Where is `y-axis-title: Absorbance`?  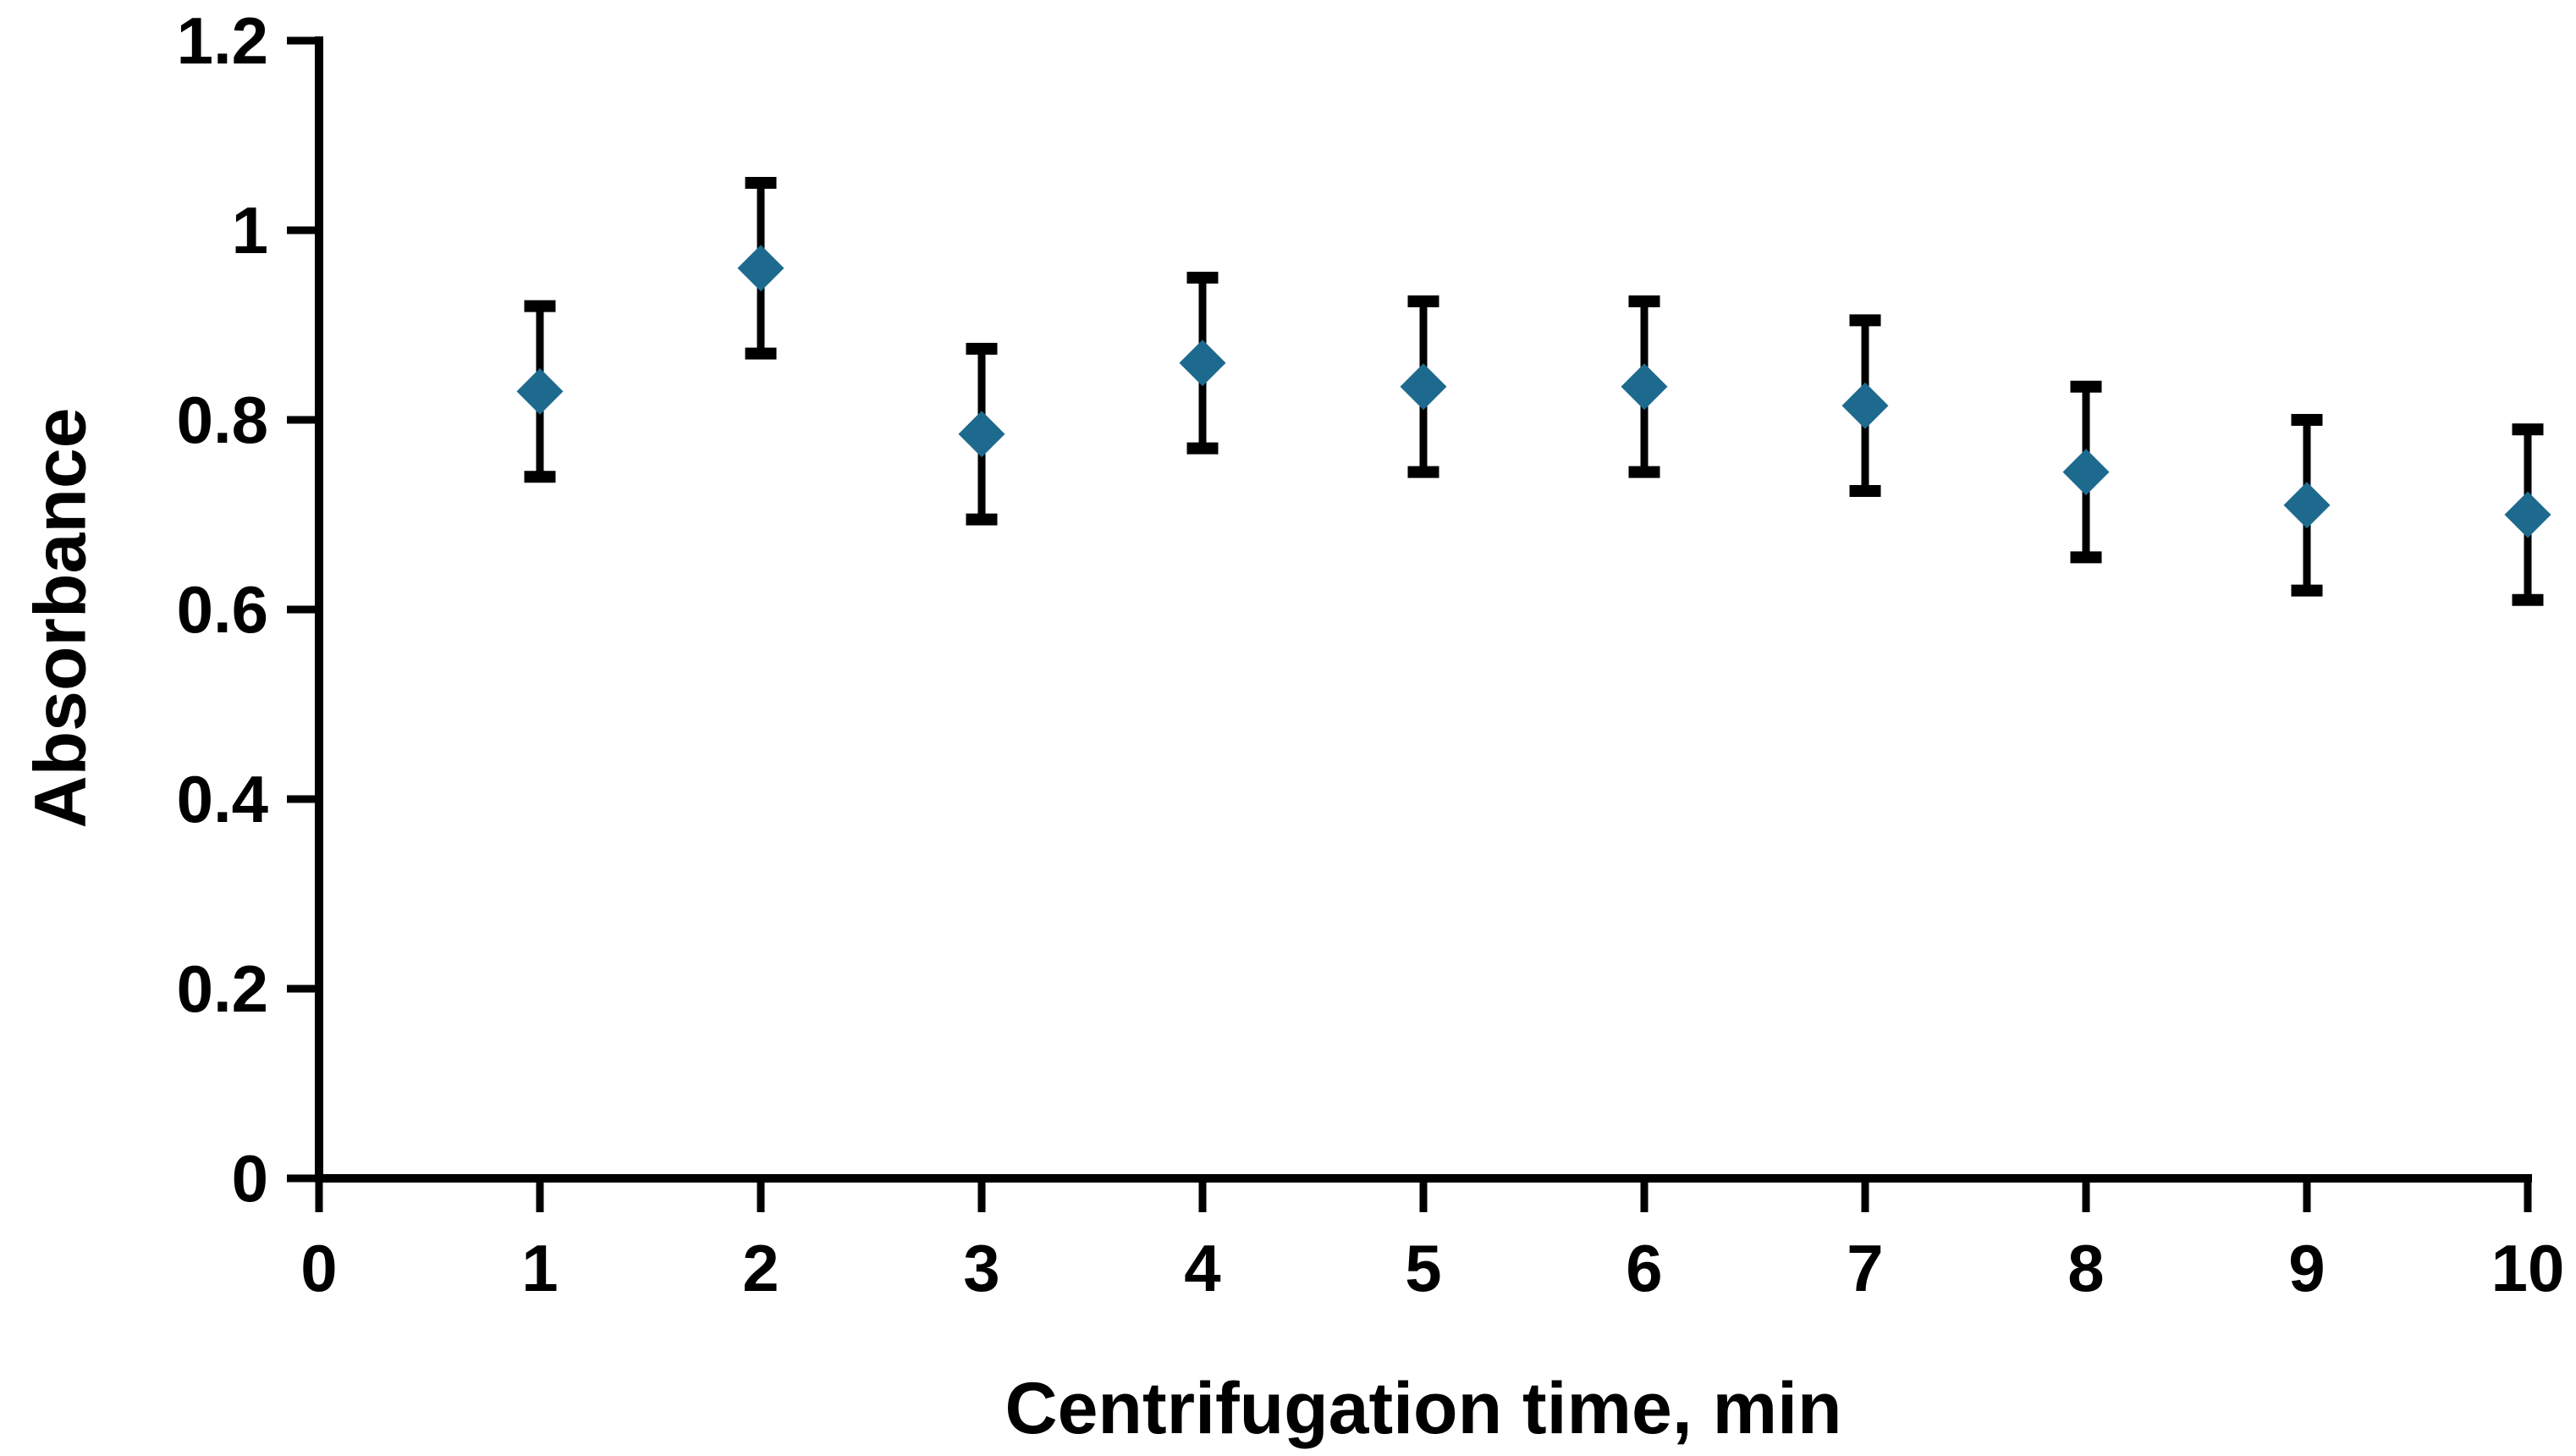
y-axis-title: Absorbance is located at coordinates (60, 618).